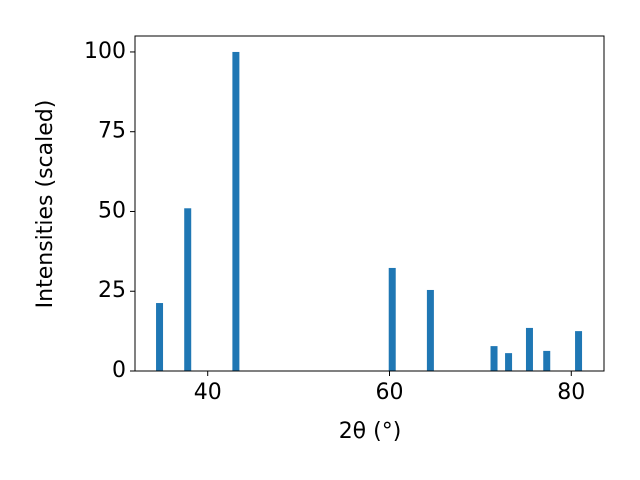 Image resolution: width=640 pixels, height=480 pixels. Describe the element at coordinates (389, 392) in the screenshot. I see `x-tick-label: 60` at that location.